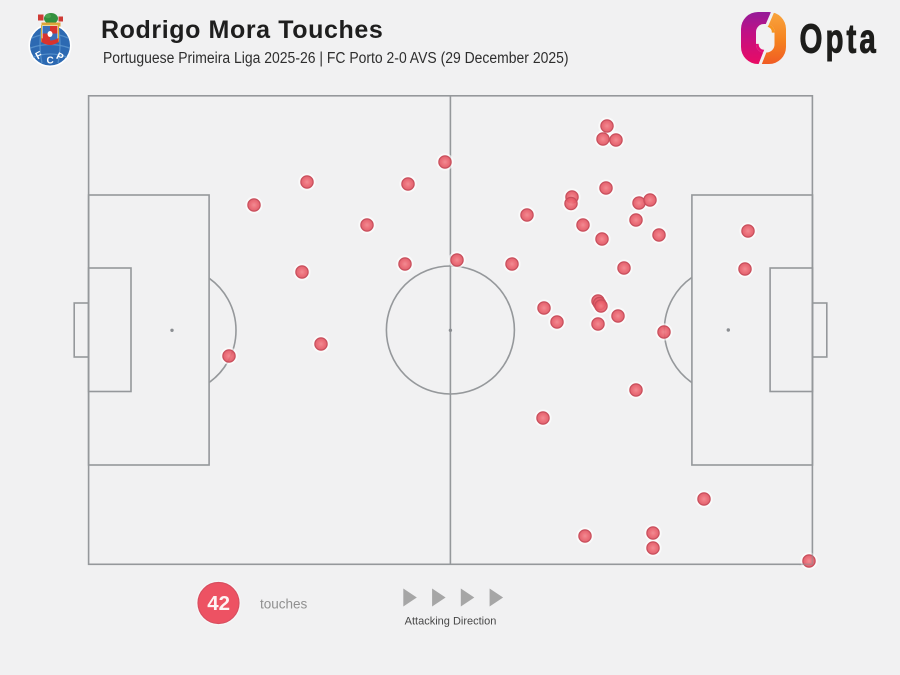  Describe the element at coordinates (50, 61) in the screenshot. I see `svg-text: C` at that location.